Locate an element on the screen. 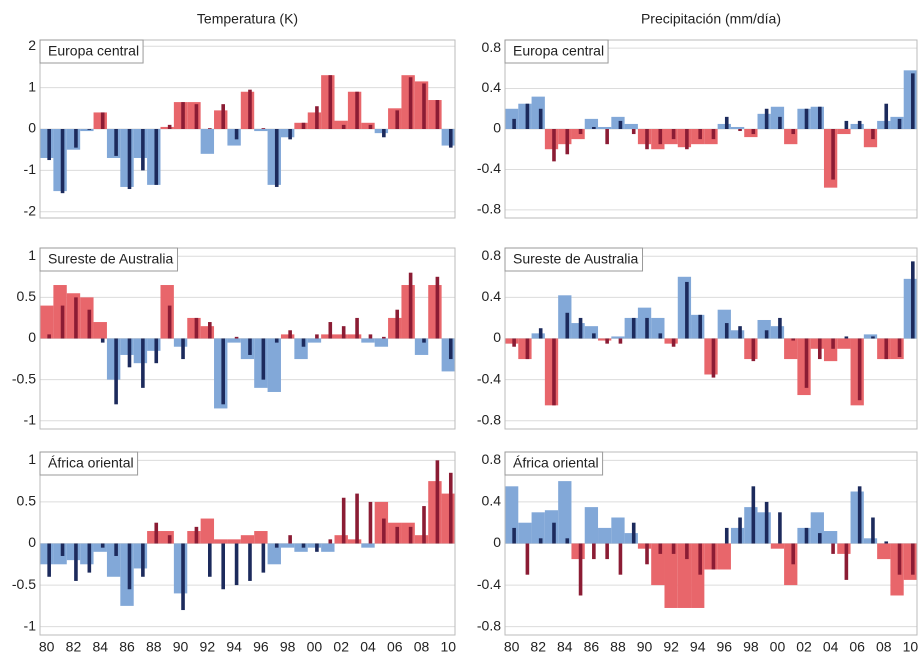 This screenshot has width=919, height=656. panel-title: Europa central is located at coordinates (93, 51).